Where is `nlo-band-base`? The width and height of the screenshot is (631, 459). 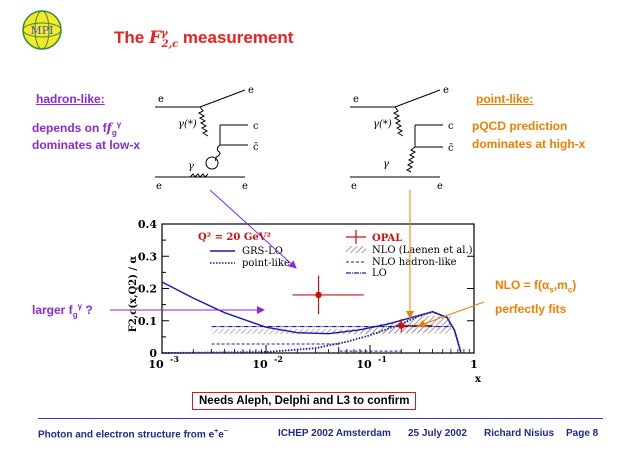
nlo-band-base is located at coordinates (331, 331).